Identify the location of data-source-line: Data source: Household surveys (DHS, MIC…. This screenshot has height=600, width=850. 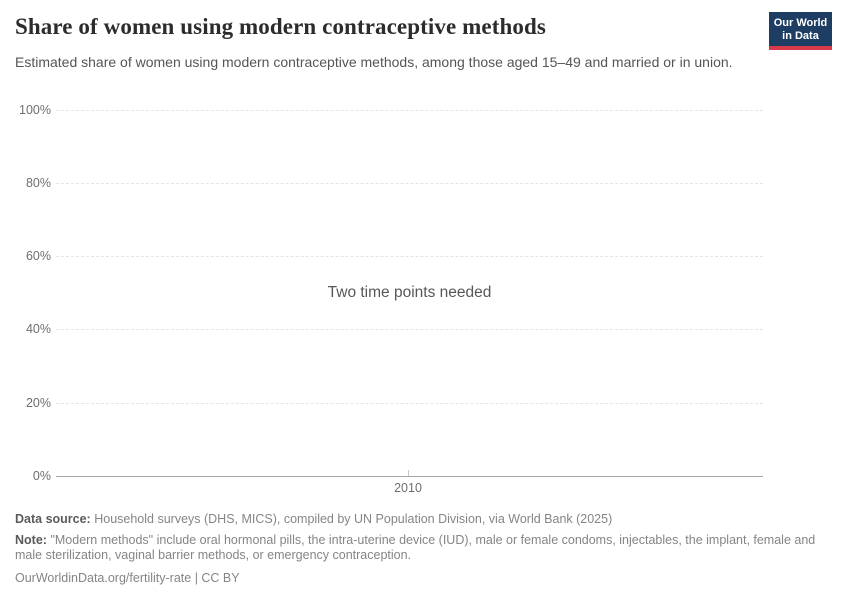
(426, 520).